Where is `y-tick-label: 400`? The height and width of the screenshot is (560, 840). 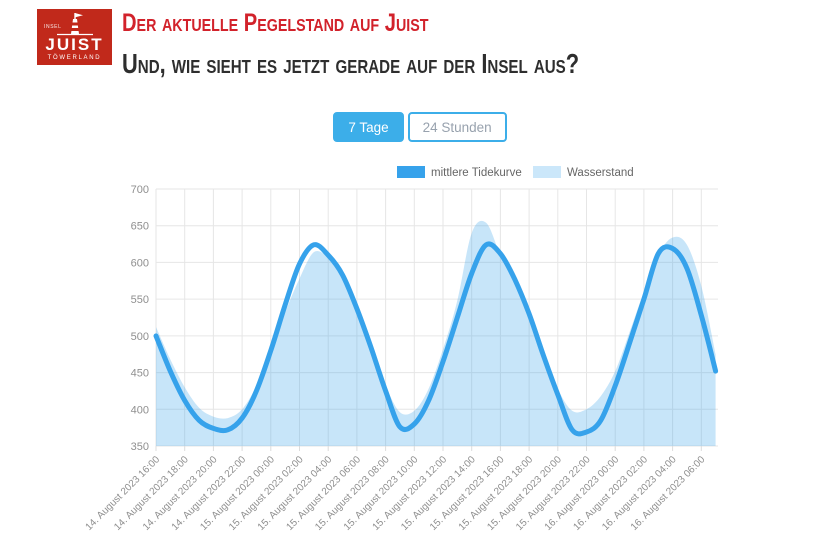
y-tick-label: 400 is located at coordinates (140, 410).